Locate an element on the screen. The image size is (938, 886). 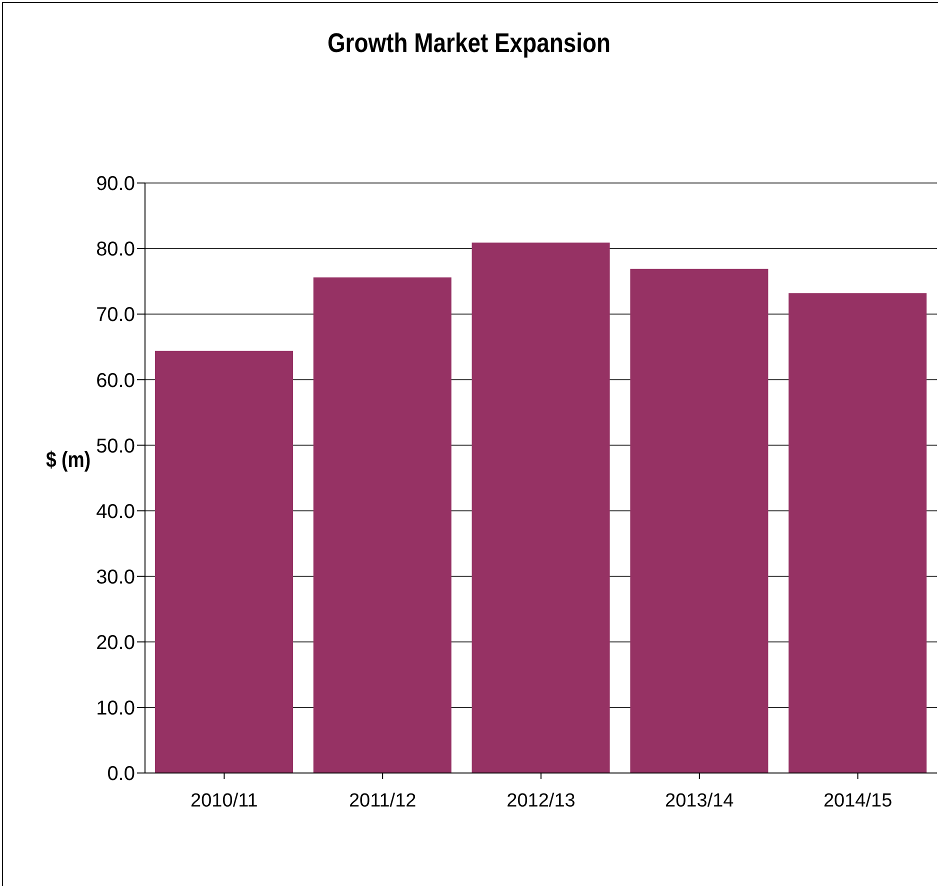
y-tick-label: 50.0 is located at coordinates (115, 446).